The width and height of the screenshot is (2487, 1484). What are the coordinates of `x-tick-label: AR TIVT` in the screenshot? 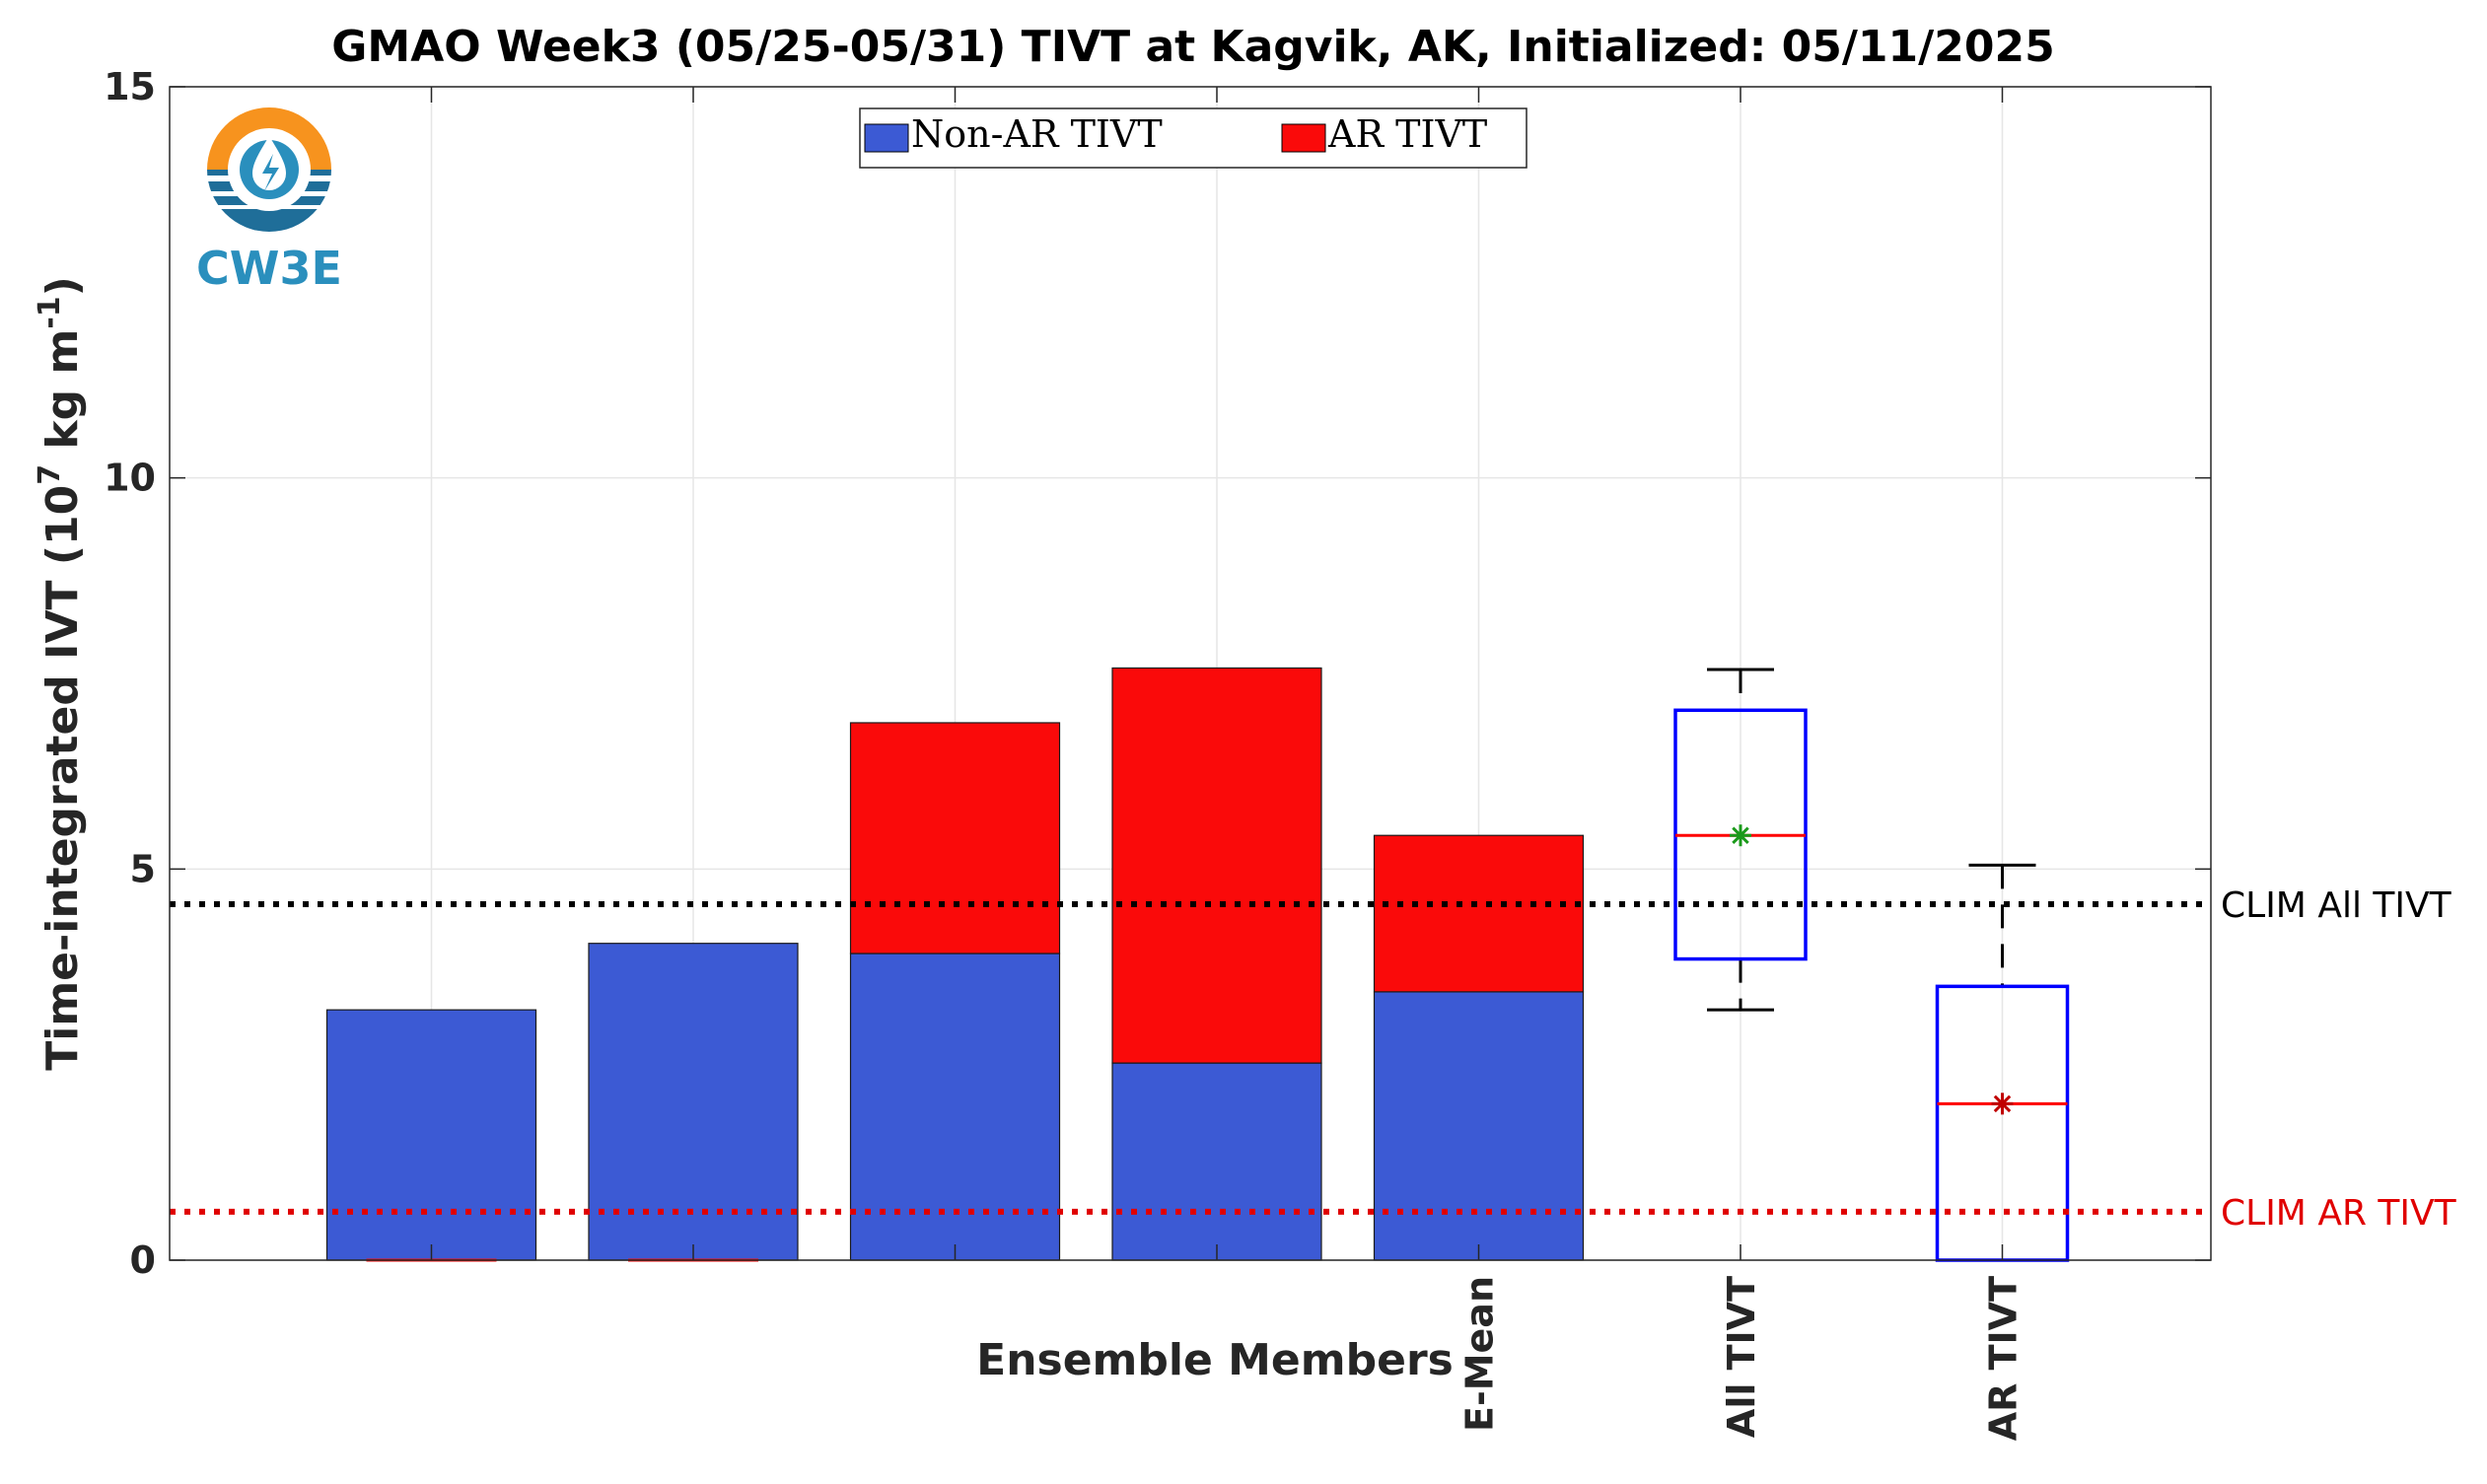 It's located at (2003, 1358).